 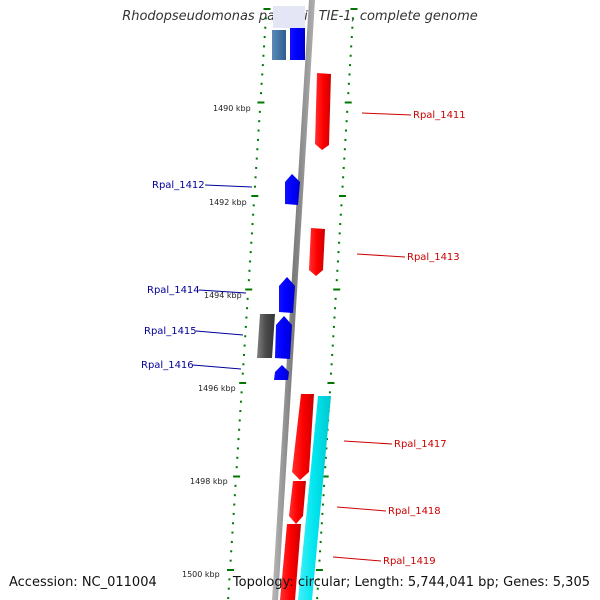 What do you see at coordinates (336, 304) in the screenshot?
I see `scale-ticks-right` at bounding box center [336, 304].